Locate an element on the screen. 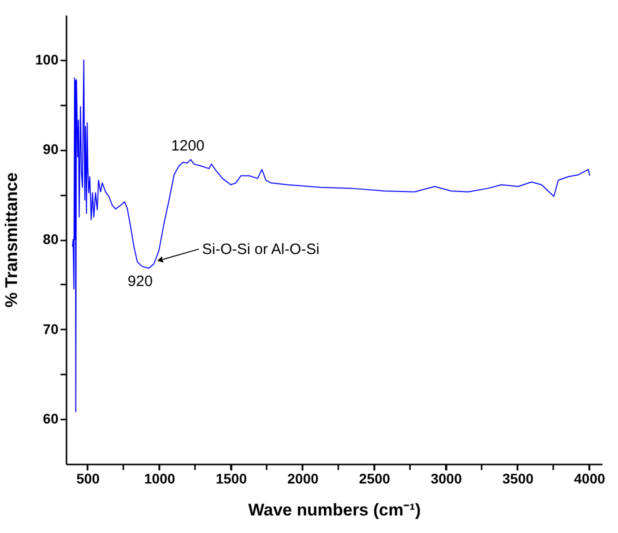 The height and width of the screenshot is (533, 618). annotation: 1200 is located at coordinates (188, 146).